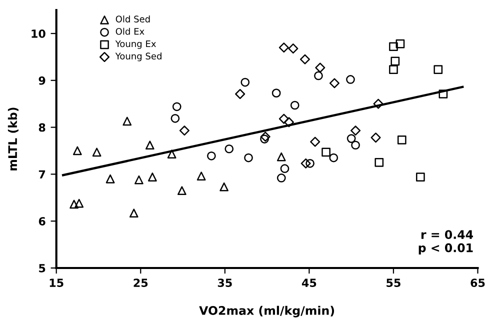 This screenshot has height=335, width=490. Describe the element at coordinates (135, 44) in the screenshot. I see `legend-label: Young Ex` at that location.